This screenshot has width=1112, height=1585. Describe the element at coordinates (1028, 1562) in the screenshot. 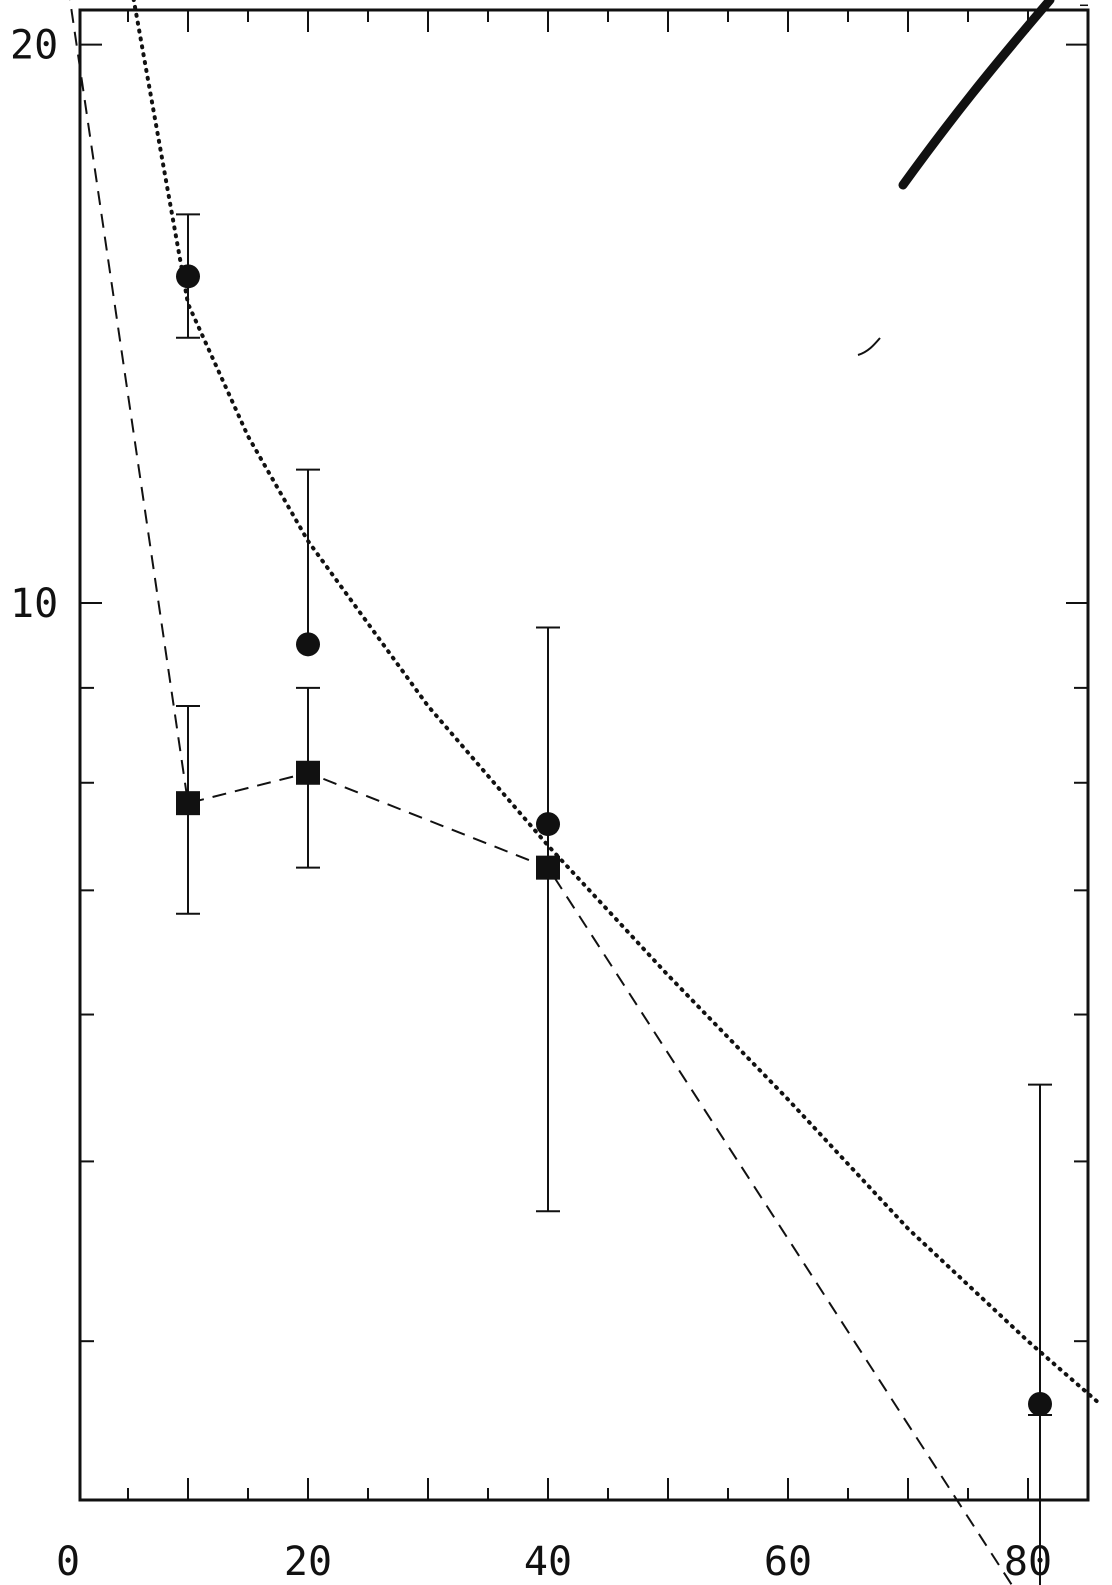

I see `x-tick-label: 80` at that location.